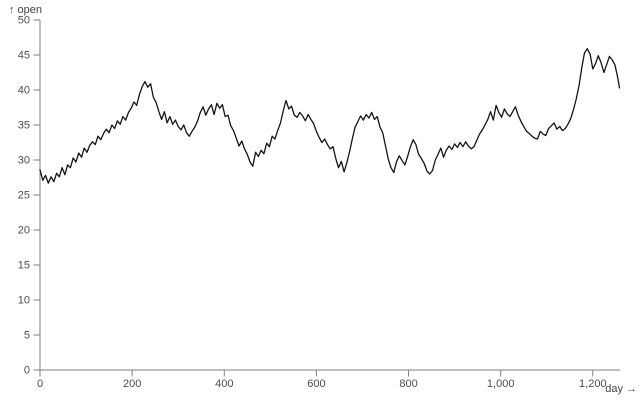  Describe the element at coordinates (24, 21) in the screenshot. I see `y-tick-label: 50` at that location.